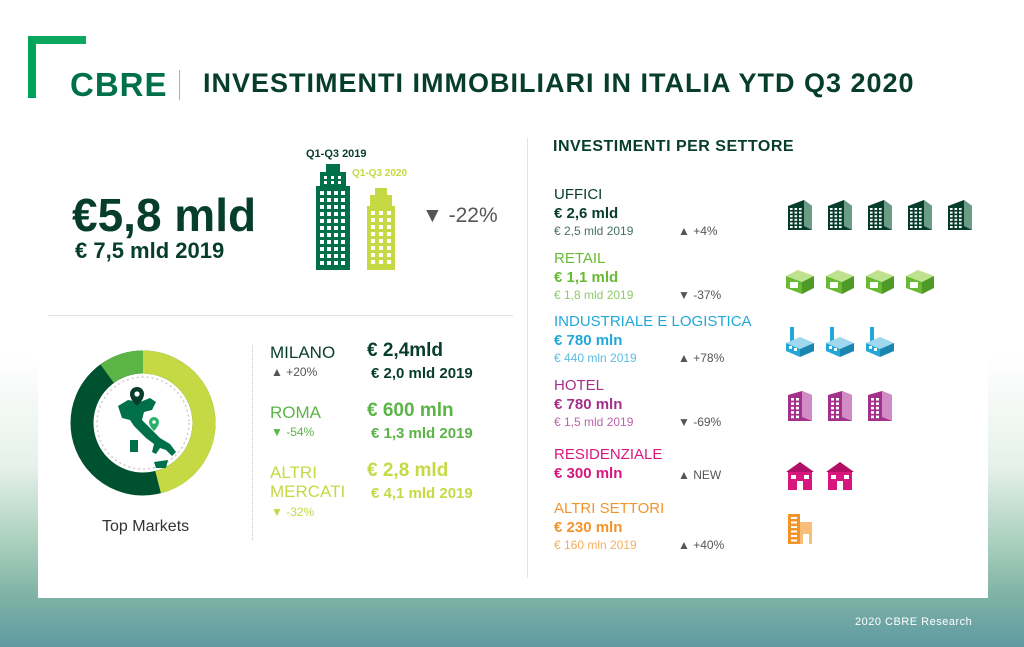  What do you see at coordinates (336, 154) in the screenshot?
I see `label-2019: Q1-Q3 2019` at bounding box center [336, 154].